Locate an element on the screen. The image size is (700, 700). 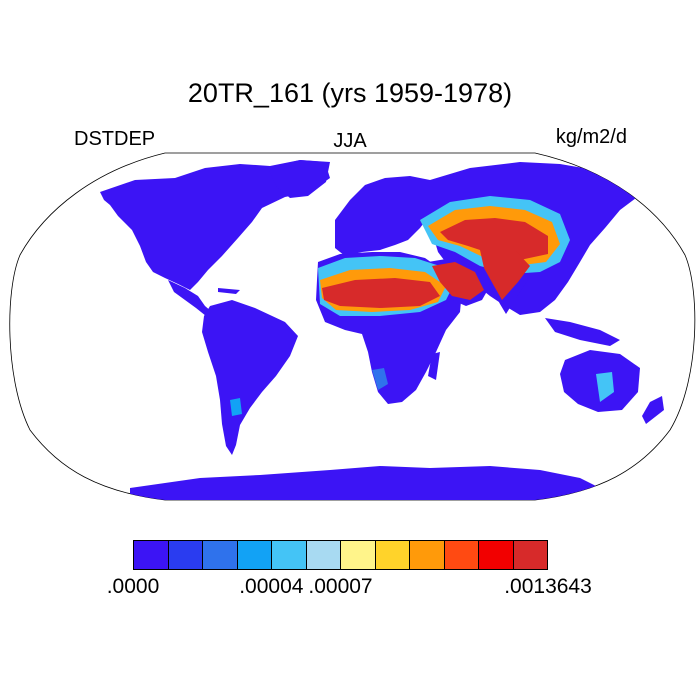
colorbar is located at coordinates (340, 555).